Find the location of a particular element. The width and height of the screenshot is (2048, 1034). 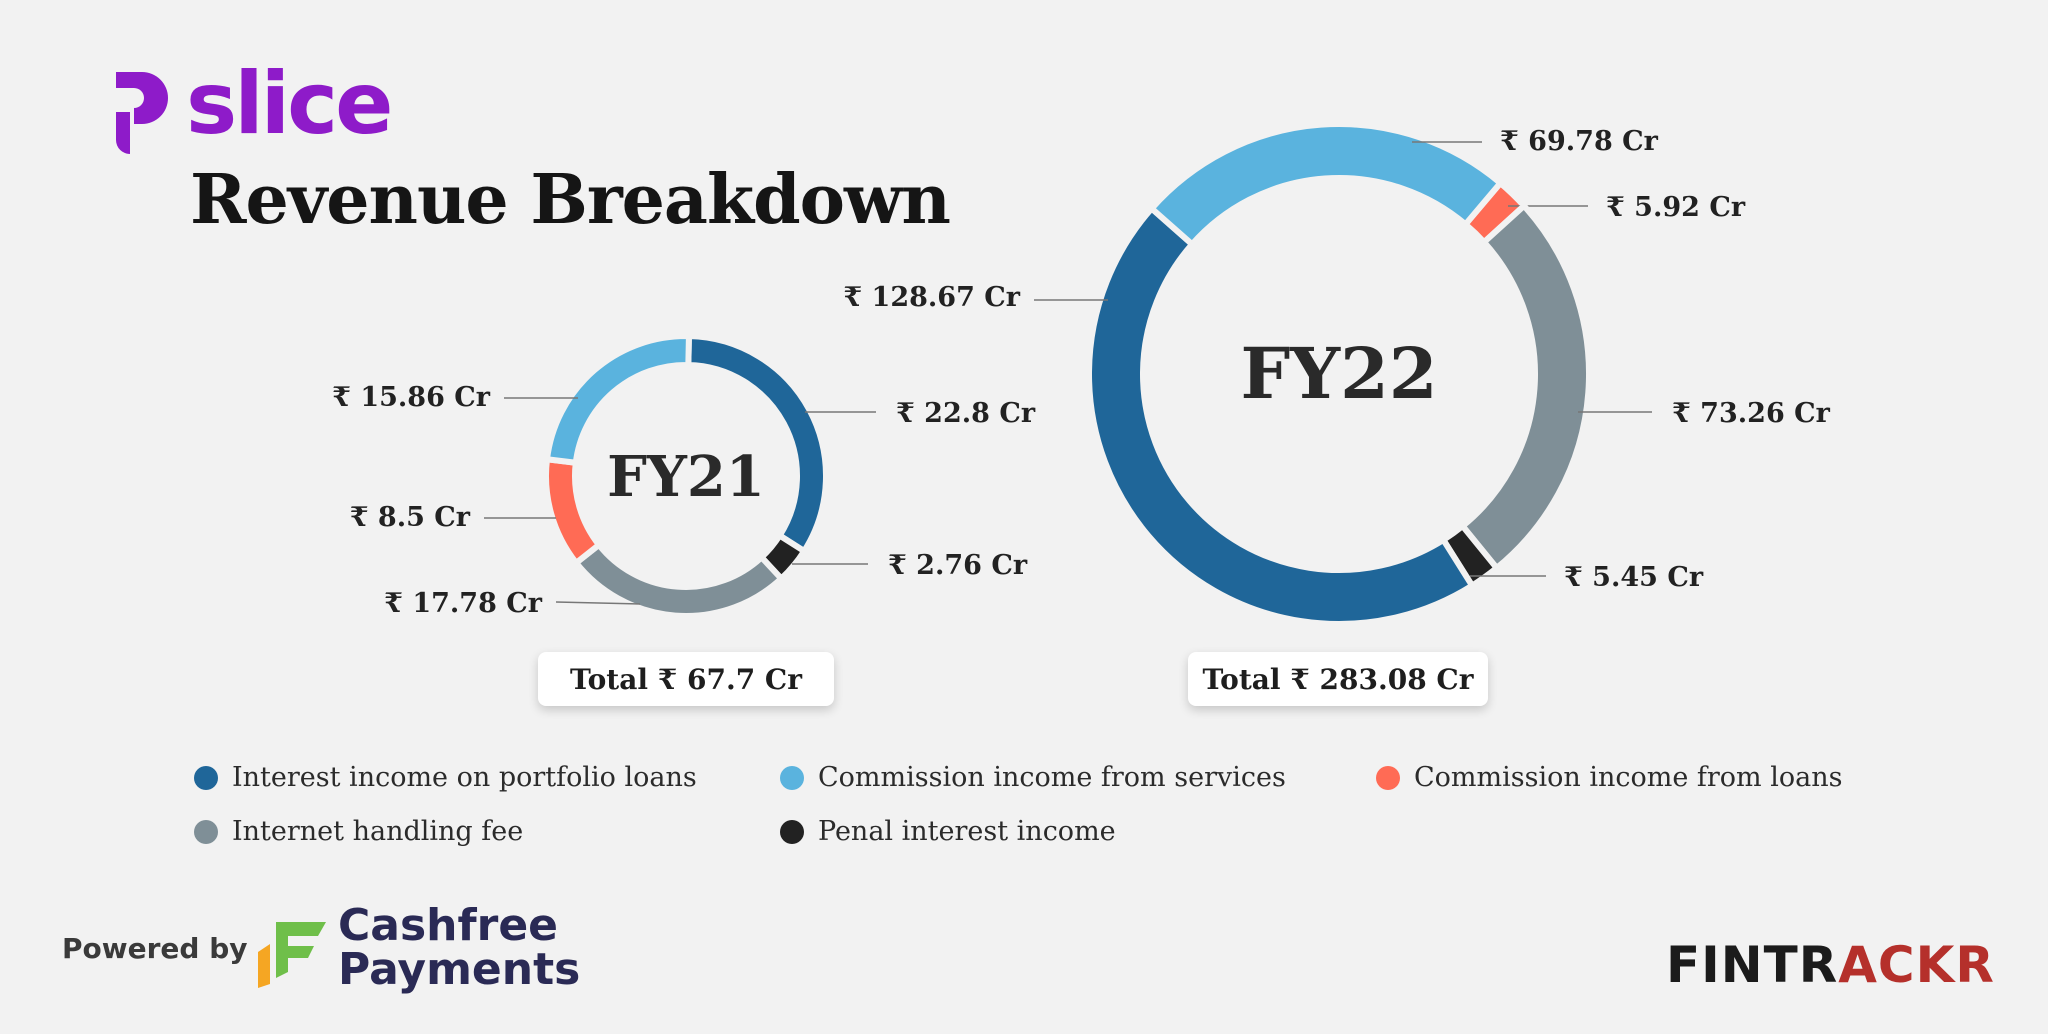

legend-item-commission-services: Commission income from services is located at coordinates (1033, 777).